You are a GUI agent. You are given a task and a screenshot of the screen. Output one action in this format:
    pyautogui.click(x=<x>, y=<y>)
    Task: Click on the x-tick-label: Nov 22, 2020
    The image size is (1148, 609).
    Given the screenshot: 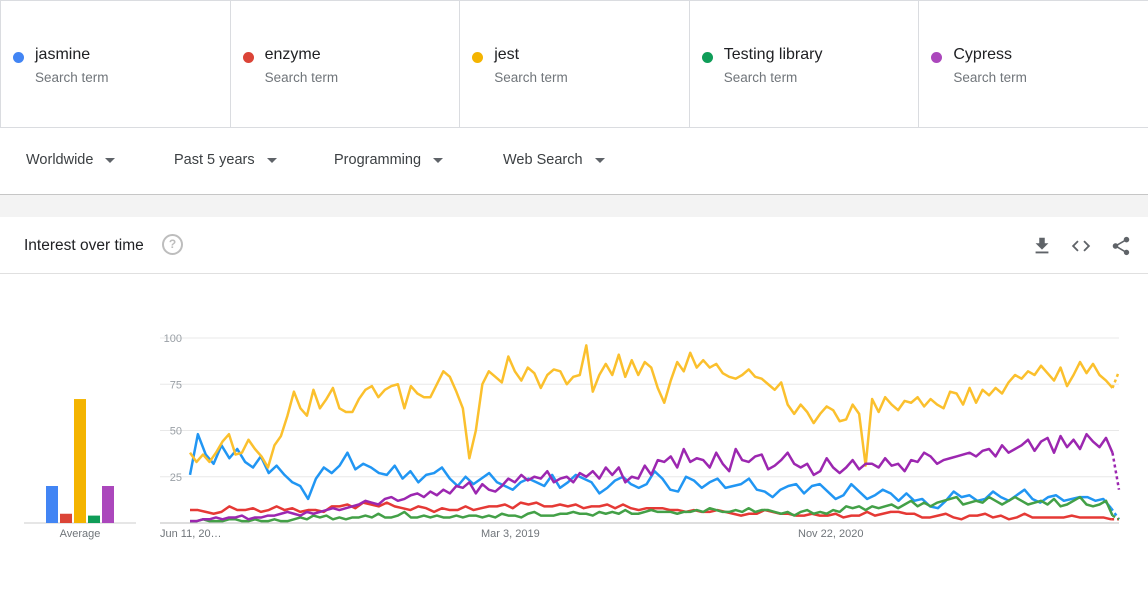 What is the action you would take?
    pyautogui.click(x=830, y=534)
    